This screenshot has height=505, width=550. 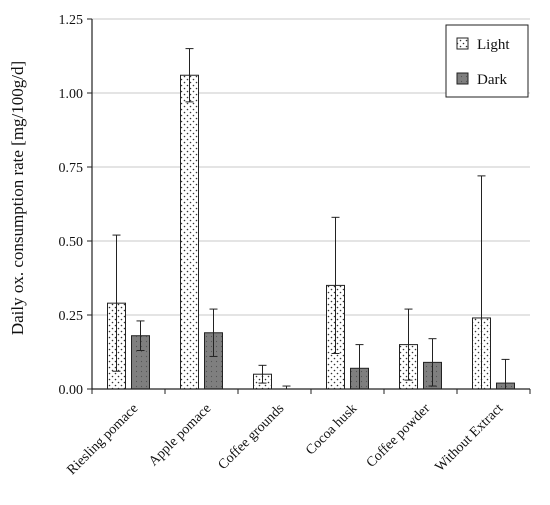 I want to click on y-tick-label: 0.50, so click(x=71, y=242).